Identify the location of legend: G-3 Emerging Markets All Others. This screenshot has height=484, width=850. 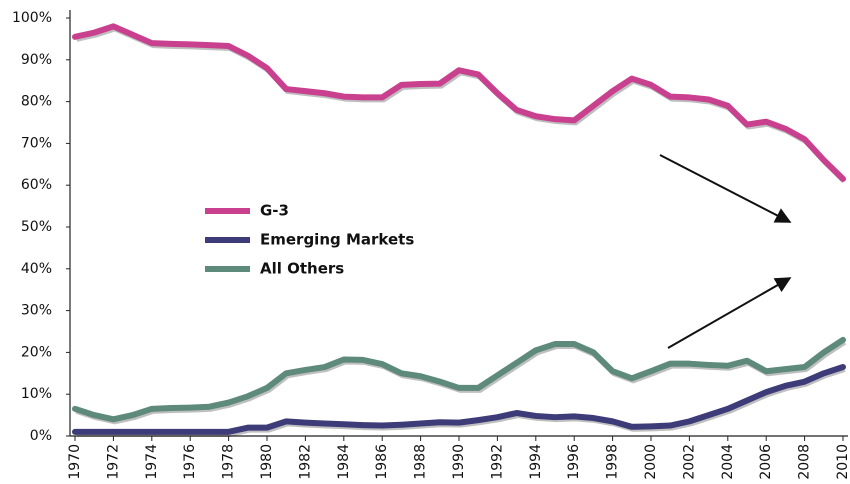
(309, 240).